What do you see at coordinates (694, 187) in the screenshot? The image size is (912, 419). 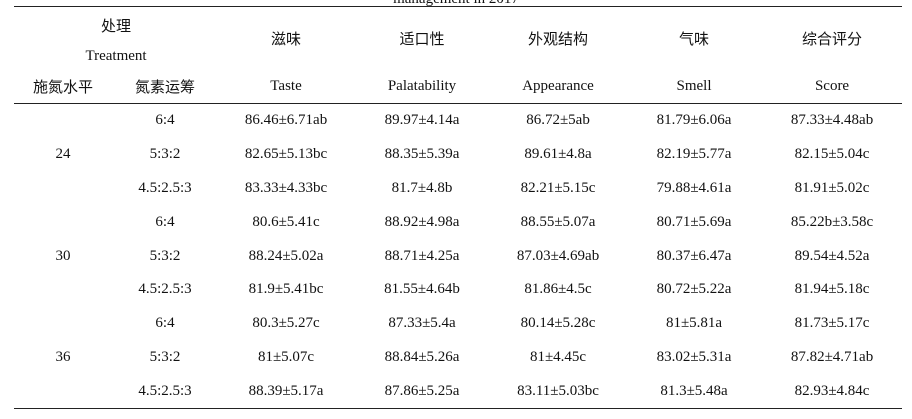 I see `value-cell: 79.88±4.61a` at bounding box center [694, 187].